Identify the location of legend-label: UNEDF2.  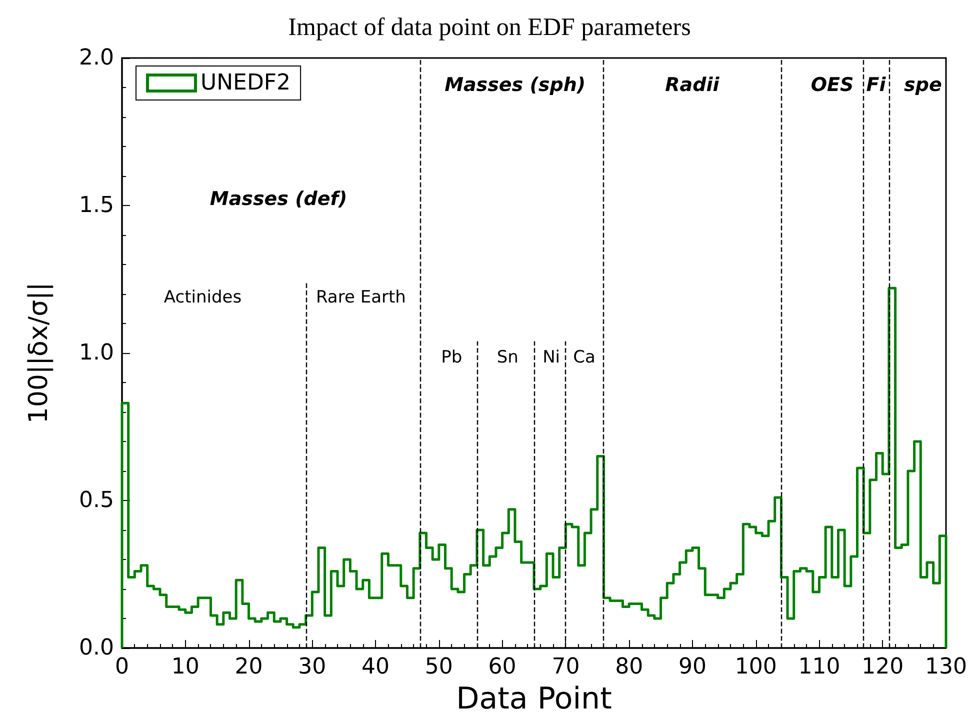
(245, 83).